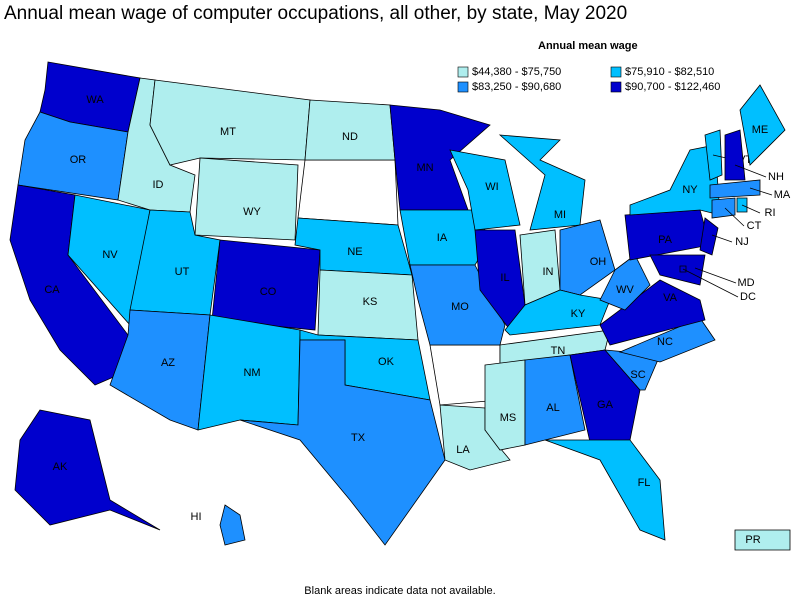 This screenshot has width=800, height=600. What do you see at coordinates (588, 46) in the screenshot?
I see `legend-title: Annual mean wage` at bounding box center [588, 46].